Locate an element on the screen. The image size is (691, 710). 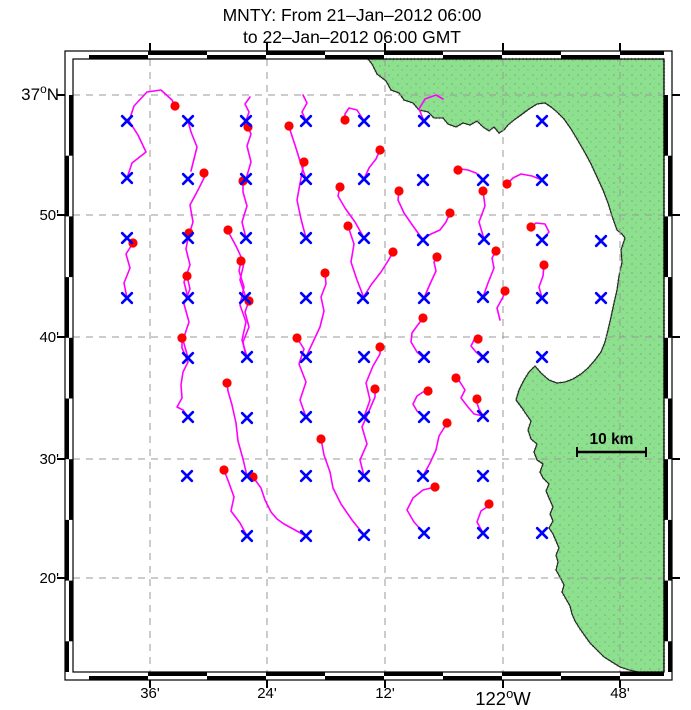
scale-bar: 10 km is located at coordinates (611, 444).